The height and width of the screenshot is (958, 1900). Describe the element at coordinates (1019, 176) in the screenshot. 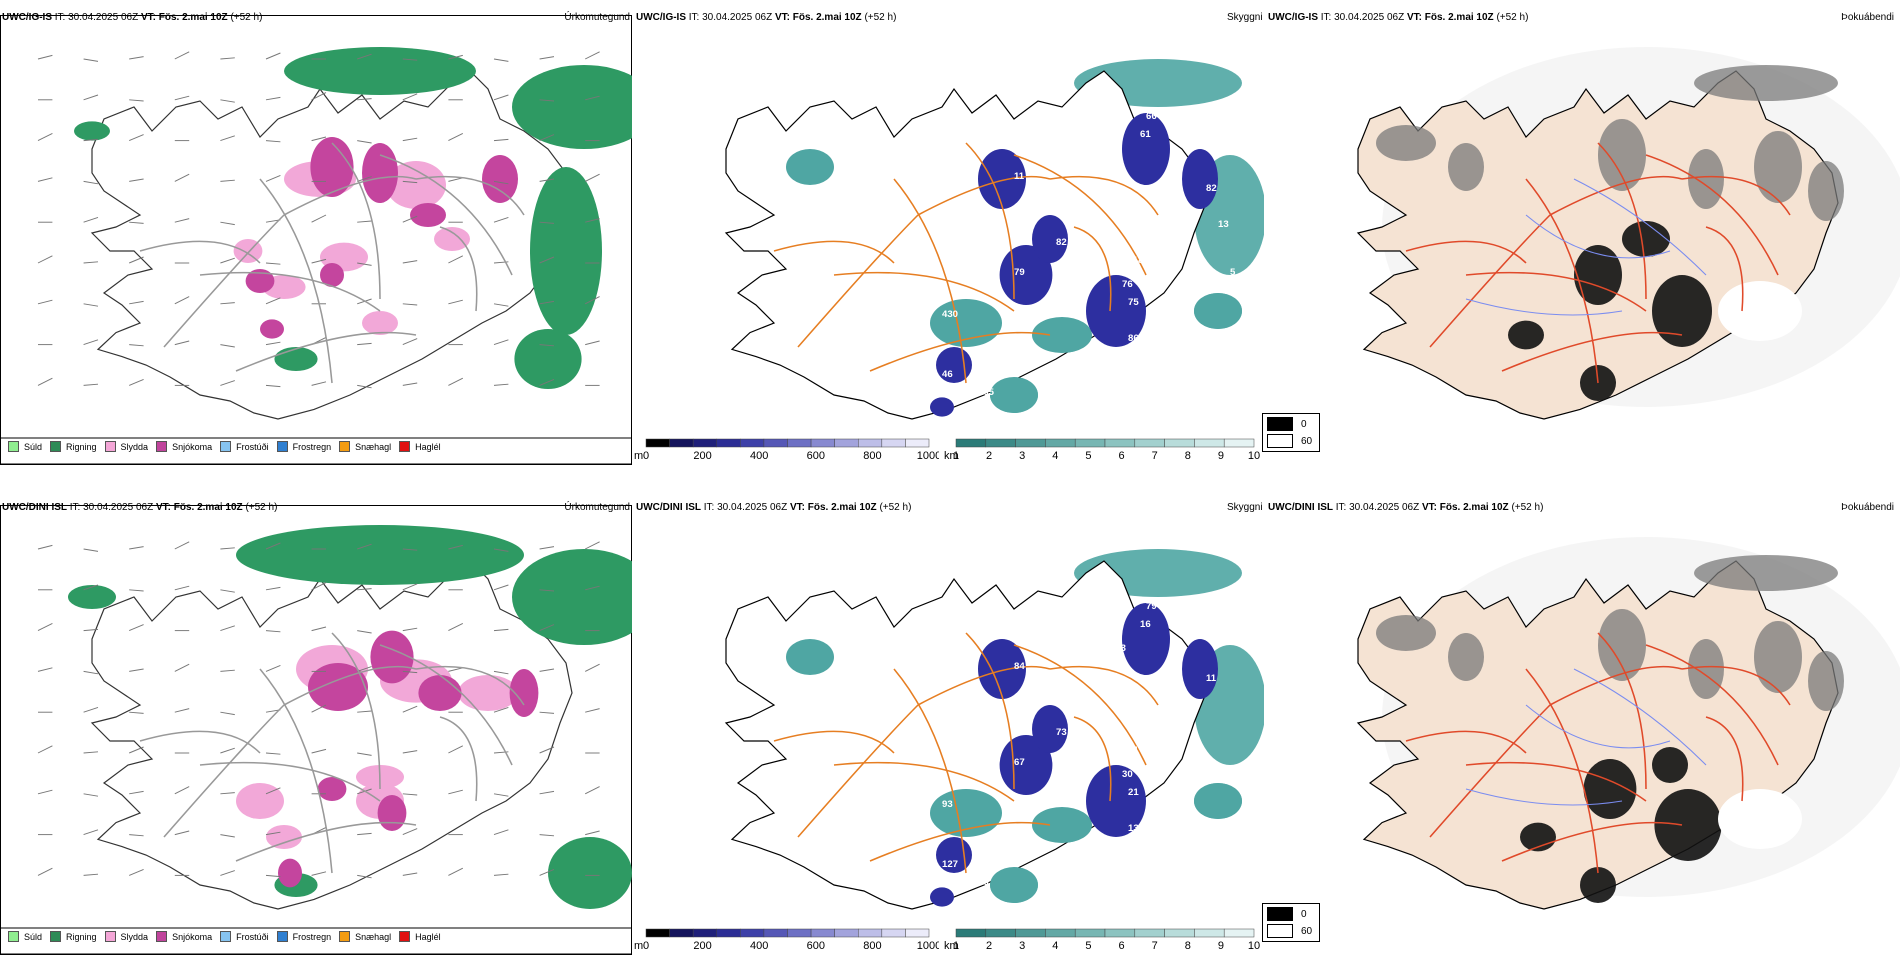

I see `cloud-value-label: 11` at that location.